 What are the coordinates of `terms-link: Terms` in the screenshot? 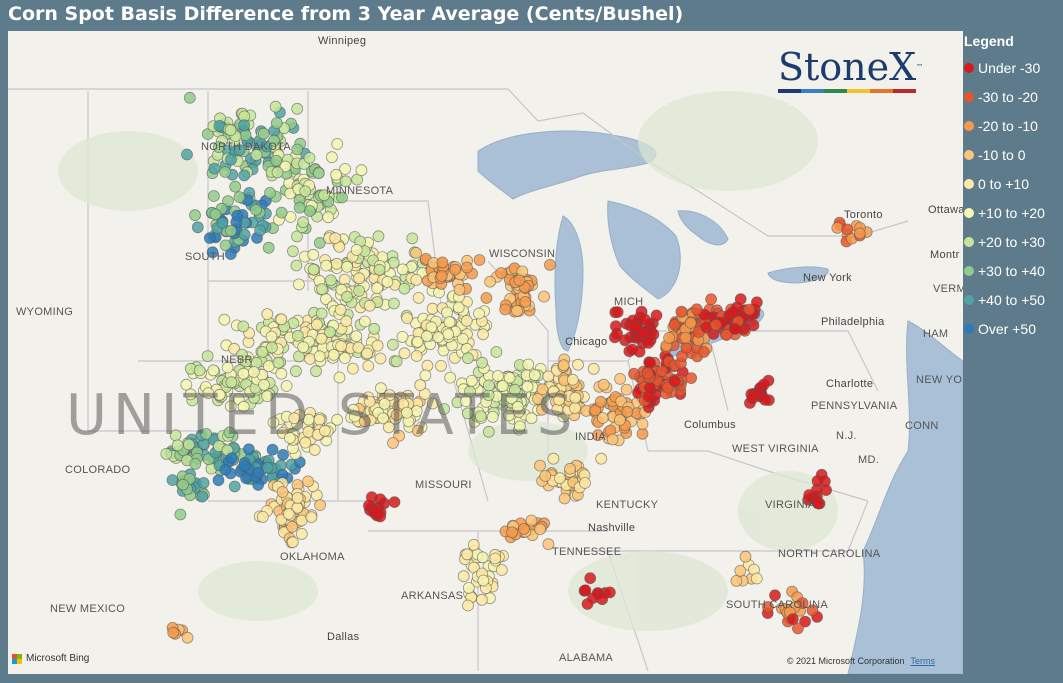 It's located at (923, 661).